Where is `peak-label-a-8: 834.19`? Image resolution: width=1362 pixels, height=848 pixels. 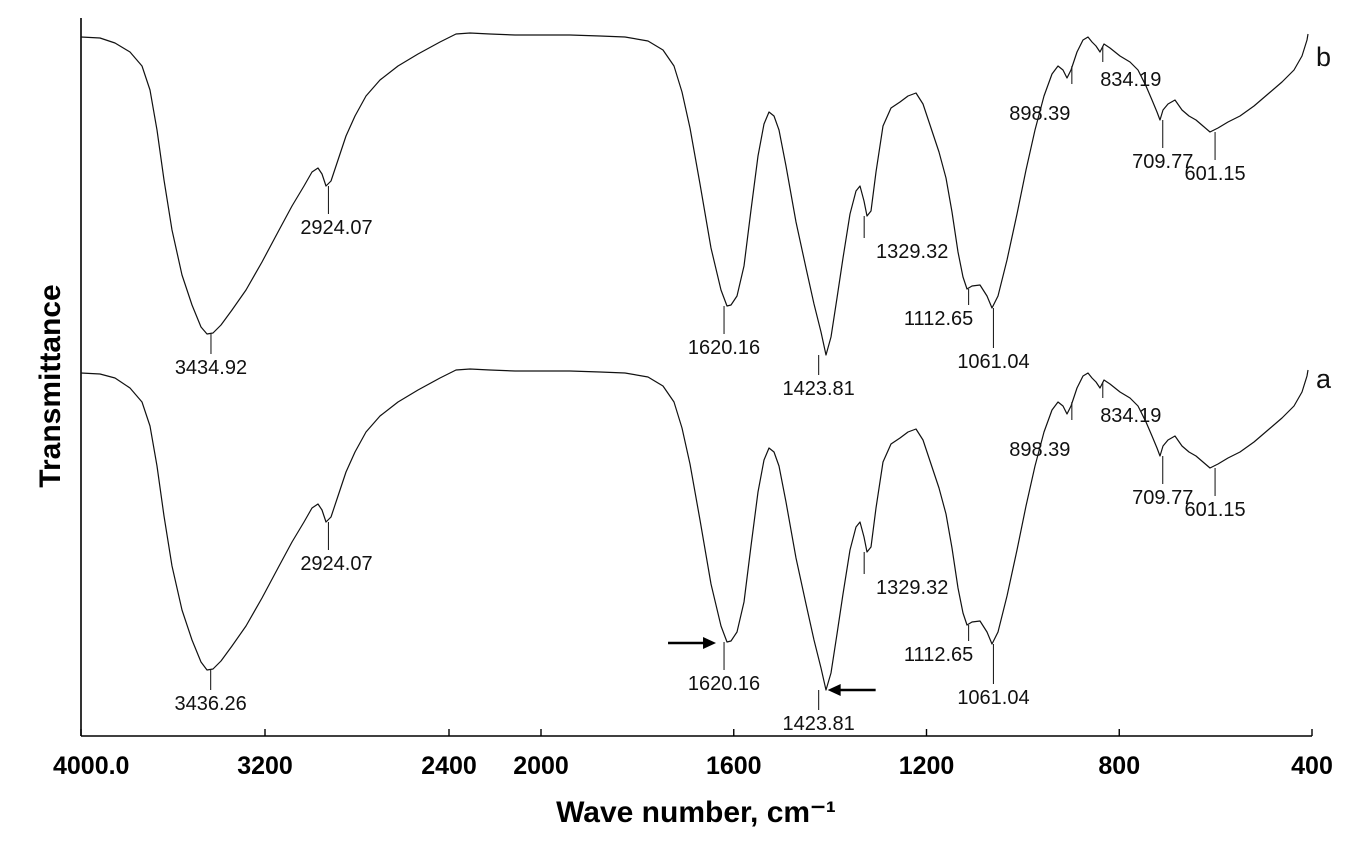
peak-label-a-8: 834.19 is located at coordinates (1130, 416).